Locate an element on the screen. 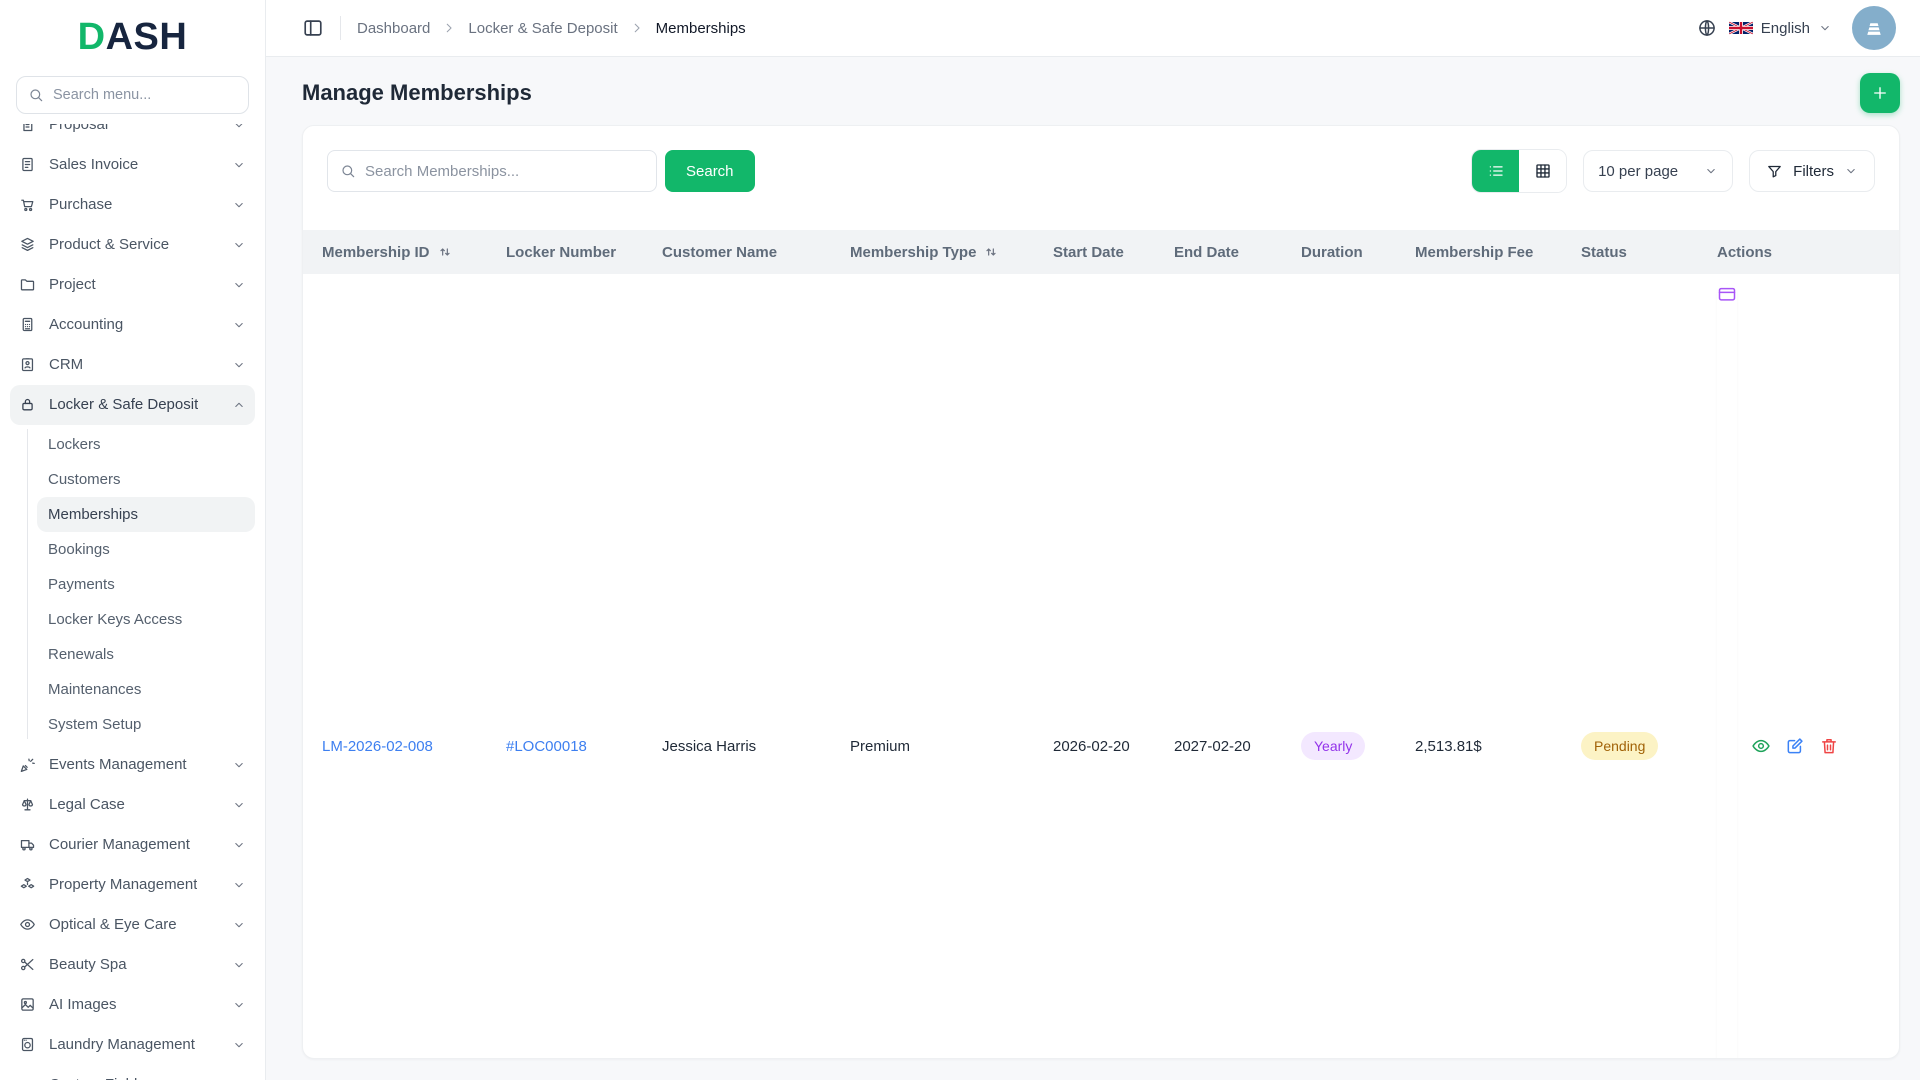  column-label: Membership ID is located at coordinates (376, 252).